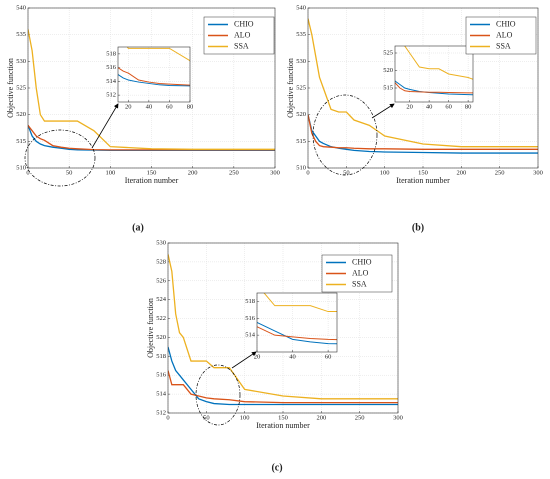 The image size is (550, 479). What do you see at coordinates (161, 299) in the screenshot?
I see `y-tick-label: 524` at bounding box center [161, 299].